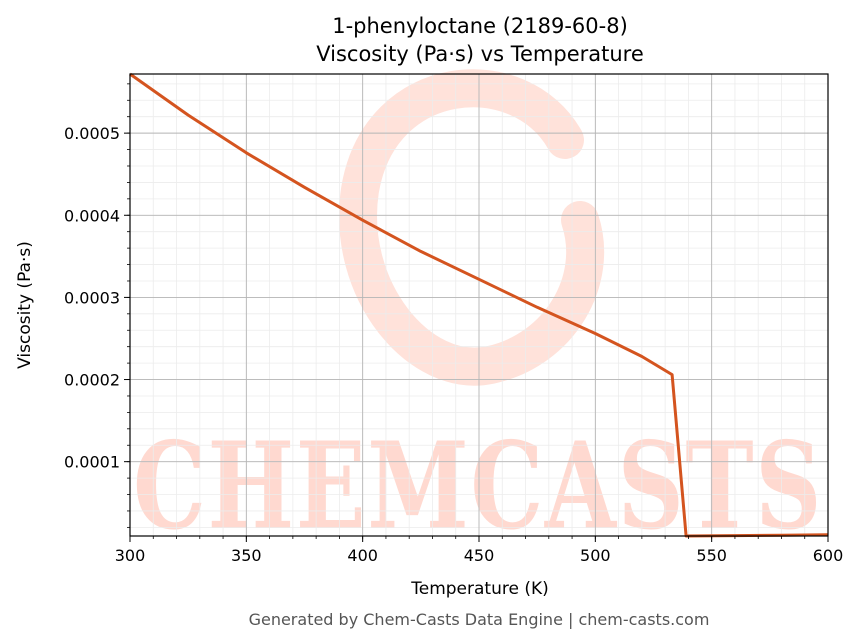 The width and height of the screenshot is (863, 644). I want to click on y-axis: 0.0001 0.0002 0.0003 0.0004 0.0005, so click(97, 305).